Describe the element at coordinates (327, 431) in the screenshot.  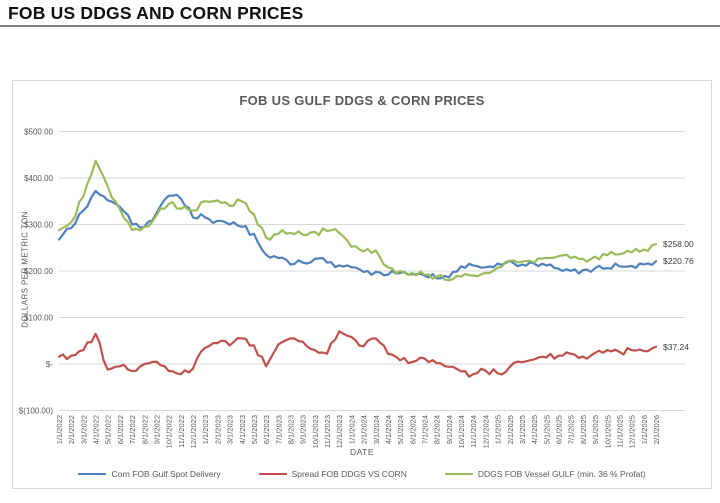
I see `x-tick-label: 11/1/2023` at that location.